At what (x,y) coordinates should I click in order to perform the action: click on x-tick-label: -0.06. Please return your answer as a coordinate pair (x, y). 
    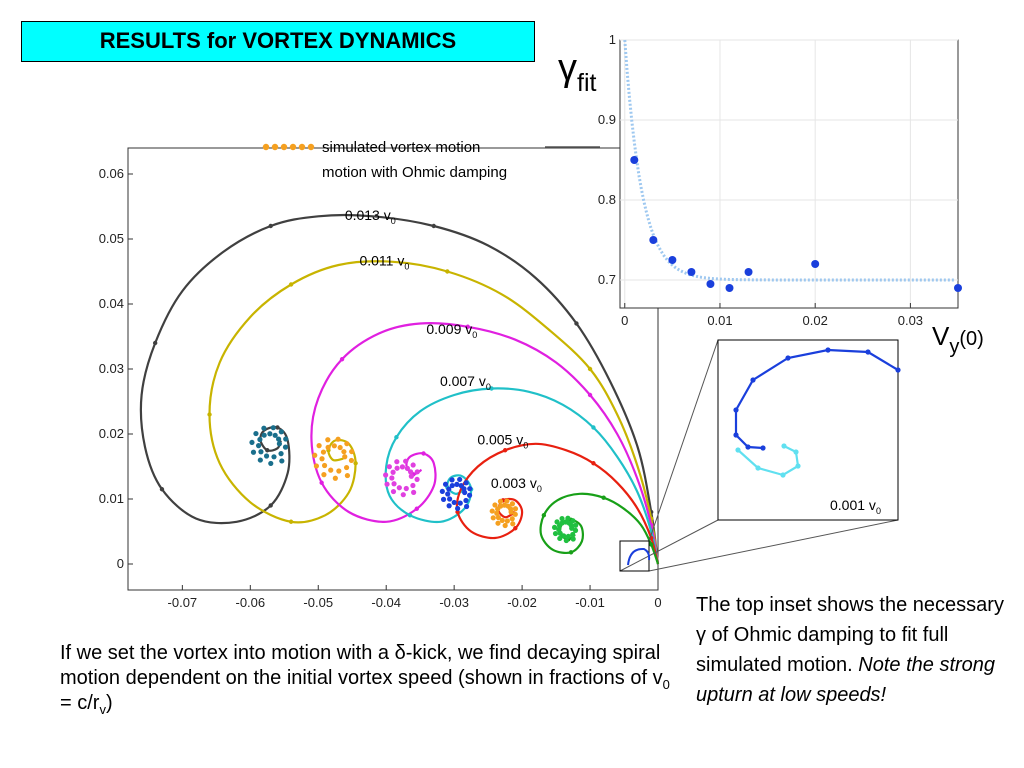
    Looking at the image, I should click on (250, 602).